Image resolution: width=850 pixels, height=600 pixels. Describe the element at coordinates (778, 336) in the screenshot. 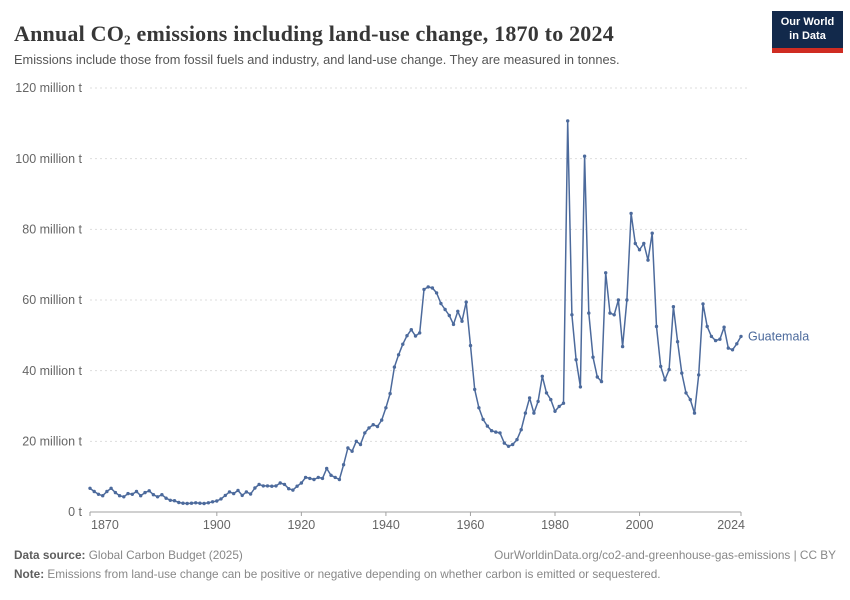

I see `series-entity-label: Guatemala` at that location.